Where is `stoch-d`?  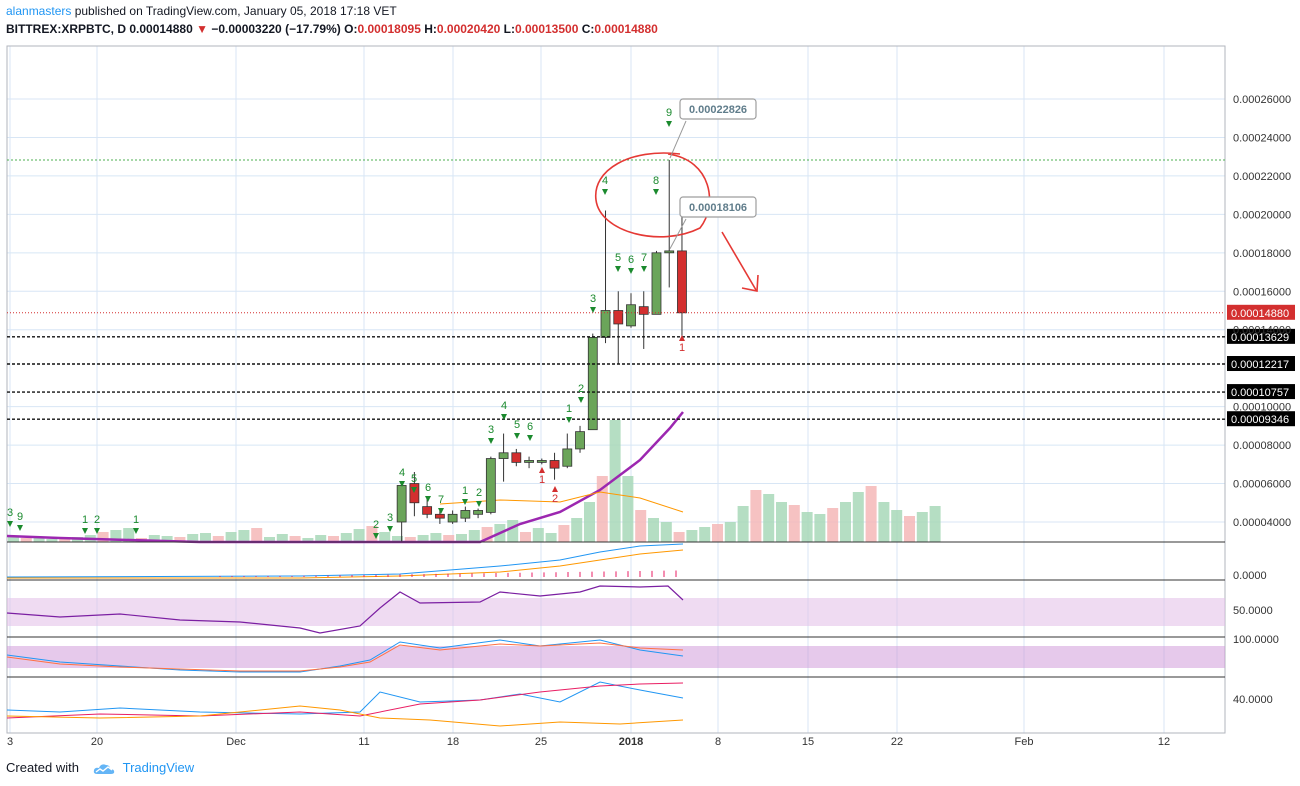 stoch-d is located at coordinates (345, 657).